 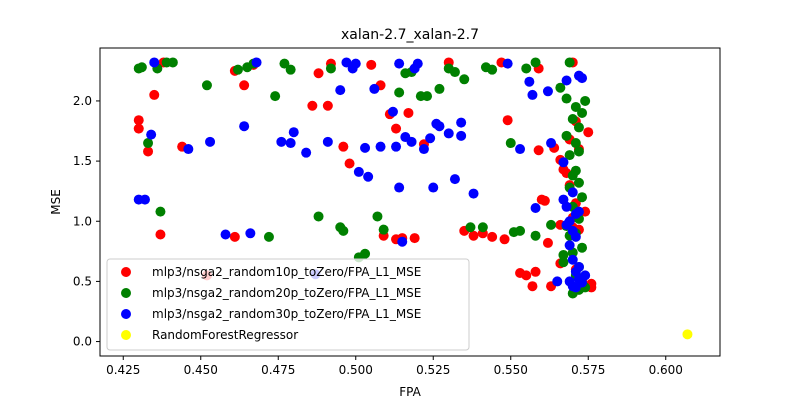 I want to click on y-tick-label-2: 1.0, so click(x=82, y=221).